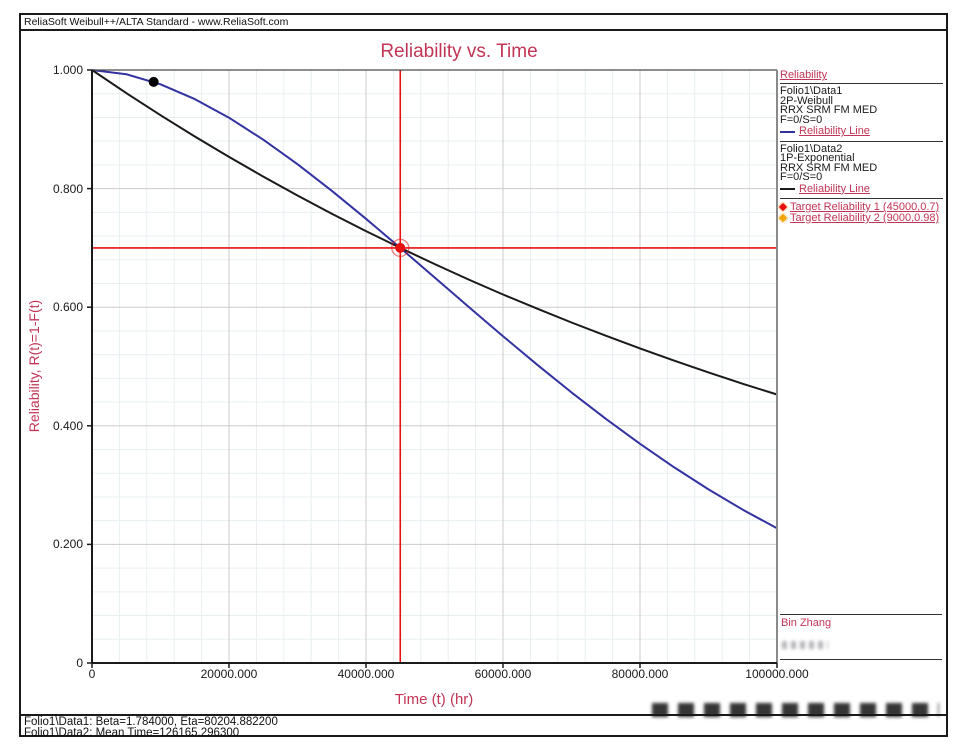 This screenshot has width=968, height=755. What do you see at coordinates (865, 207) in the screenshot?
I see `legend-target-label: Target Reliability 1 (45000,0.7)` at bounding box center [865, 207].